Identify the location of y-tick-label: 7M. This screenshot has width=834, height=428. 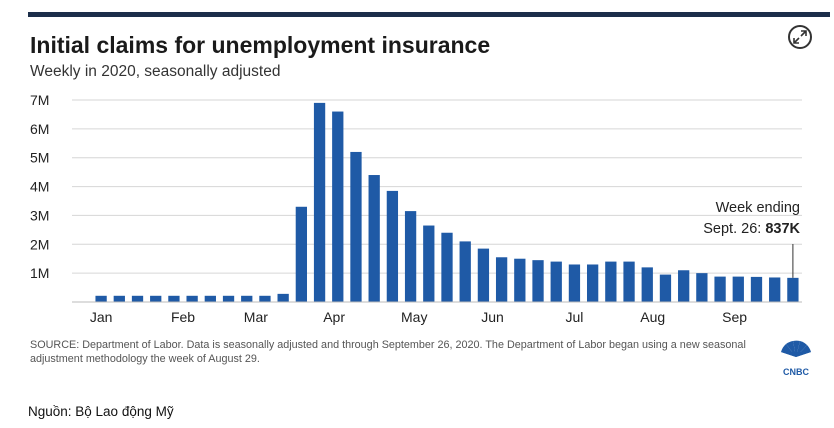
(39, 100).